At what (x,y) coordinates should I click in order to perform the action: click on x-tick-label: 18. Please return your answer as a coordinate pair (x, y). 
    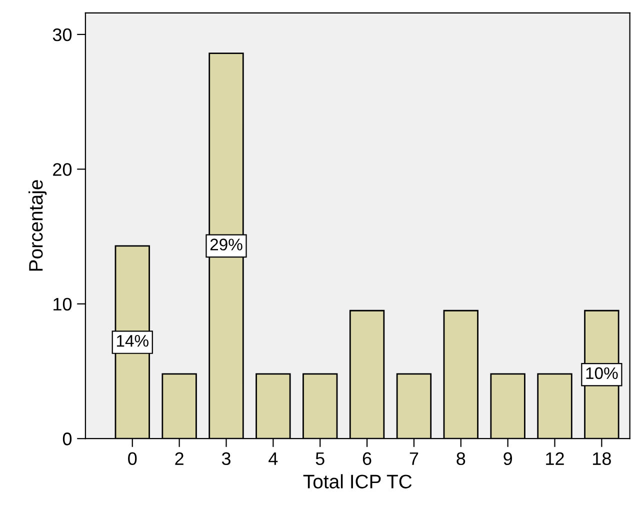
    Looking at the image, I should click on (602, 459).